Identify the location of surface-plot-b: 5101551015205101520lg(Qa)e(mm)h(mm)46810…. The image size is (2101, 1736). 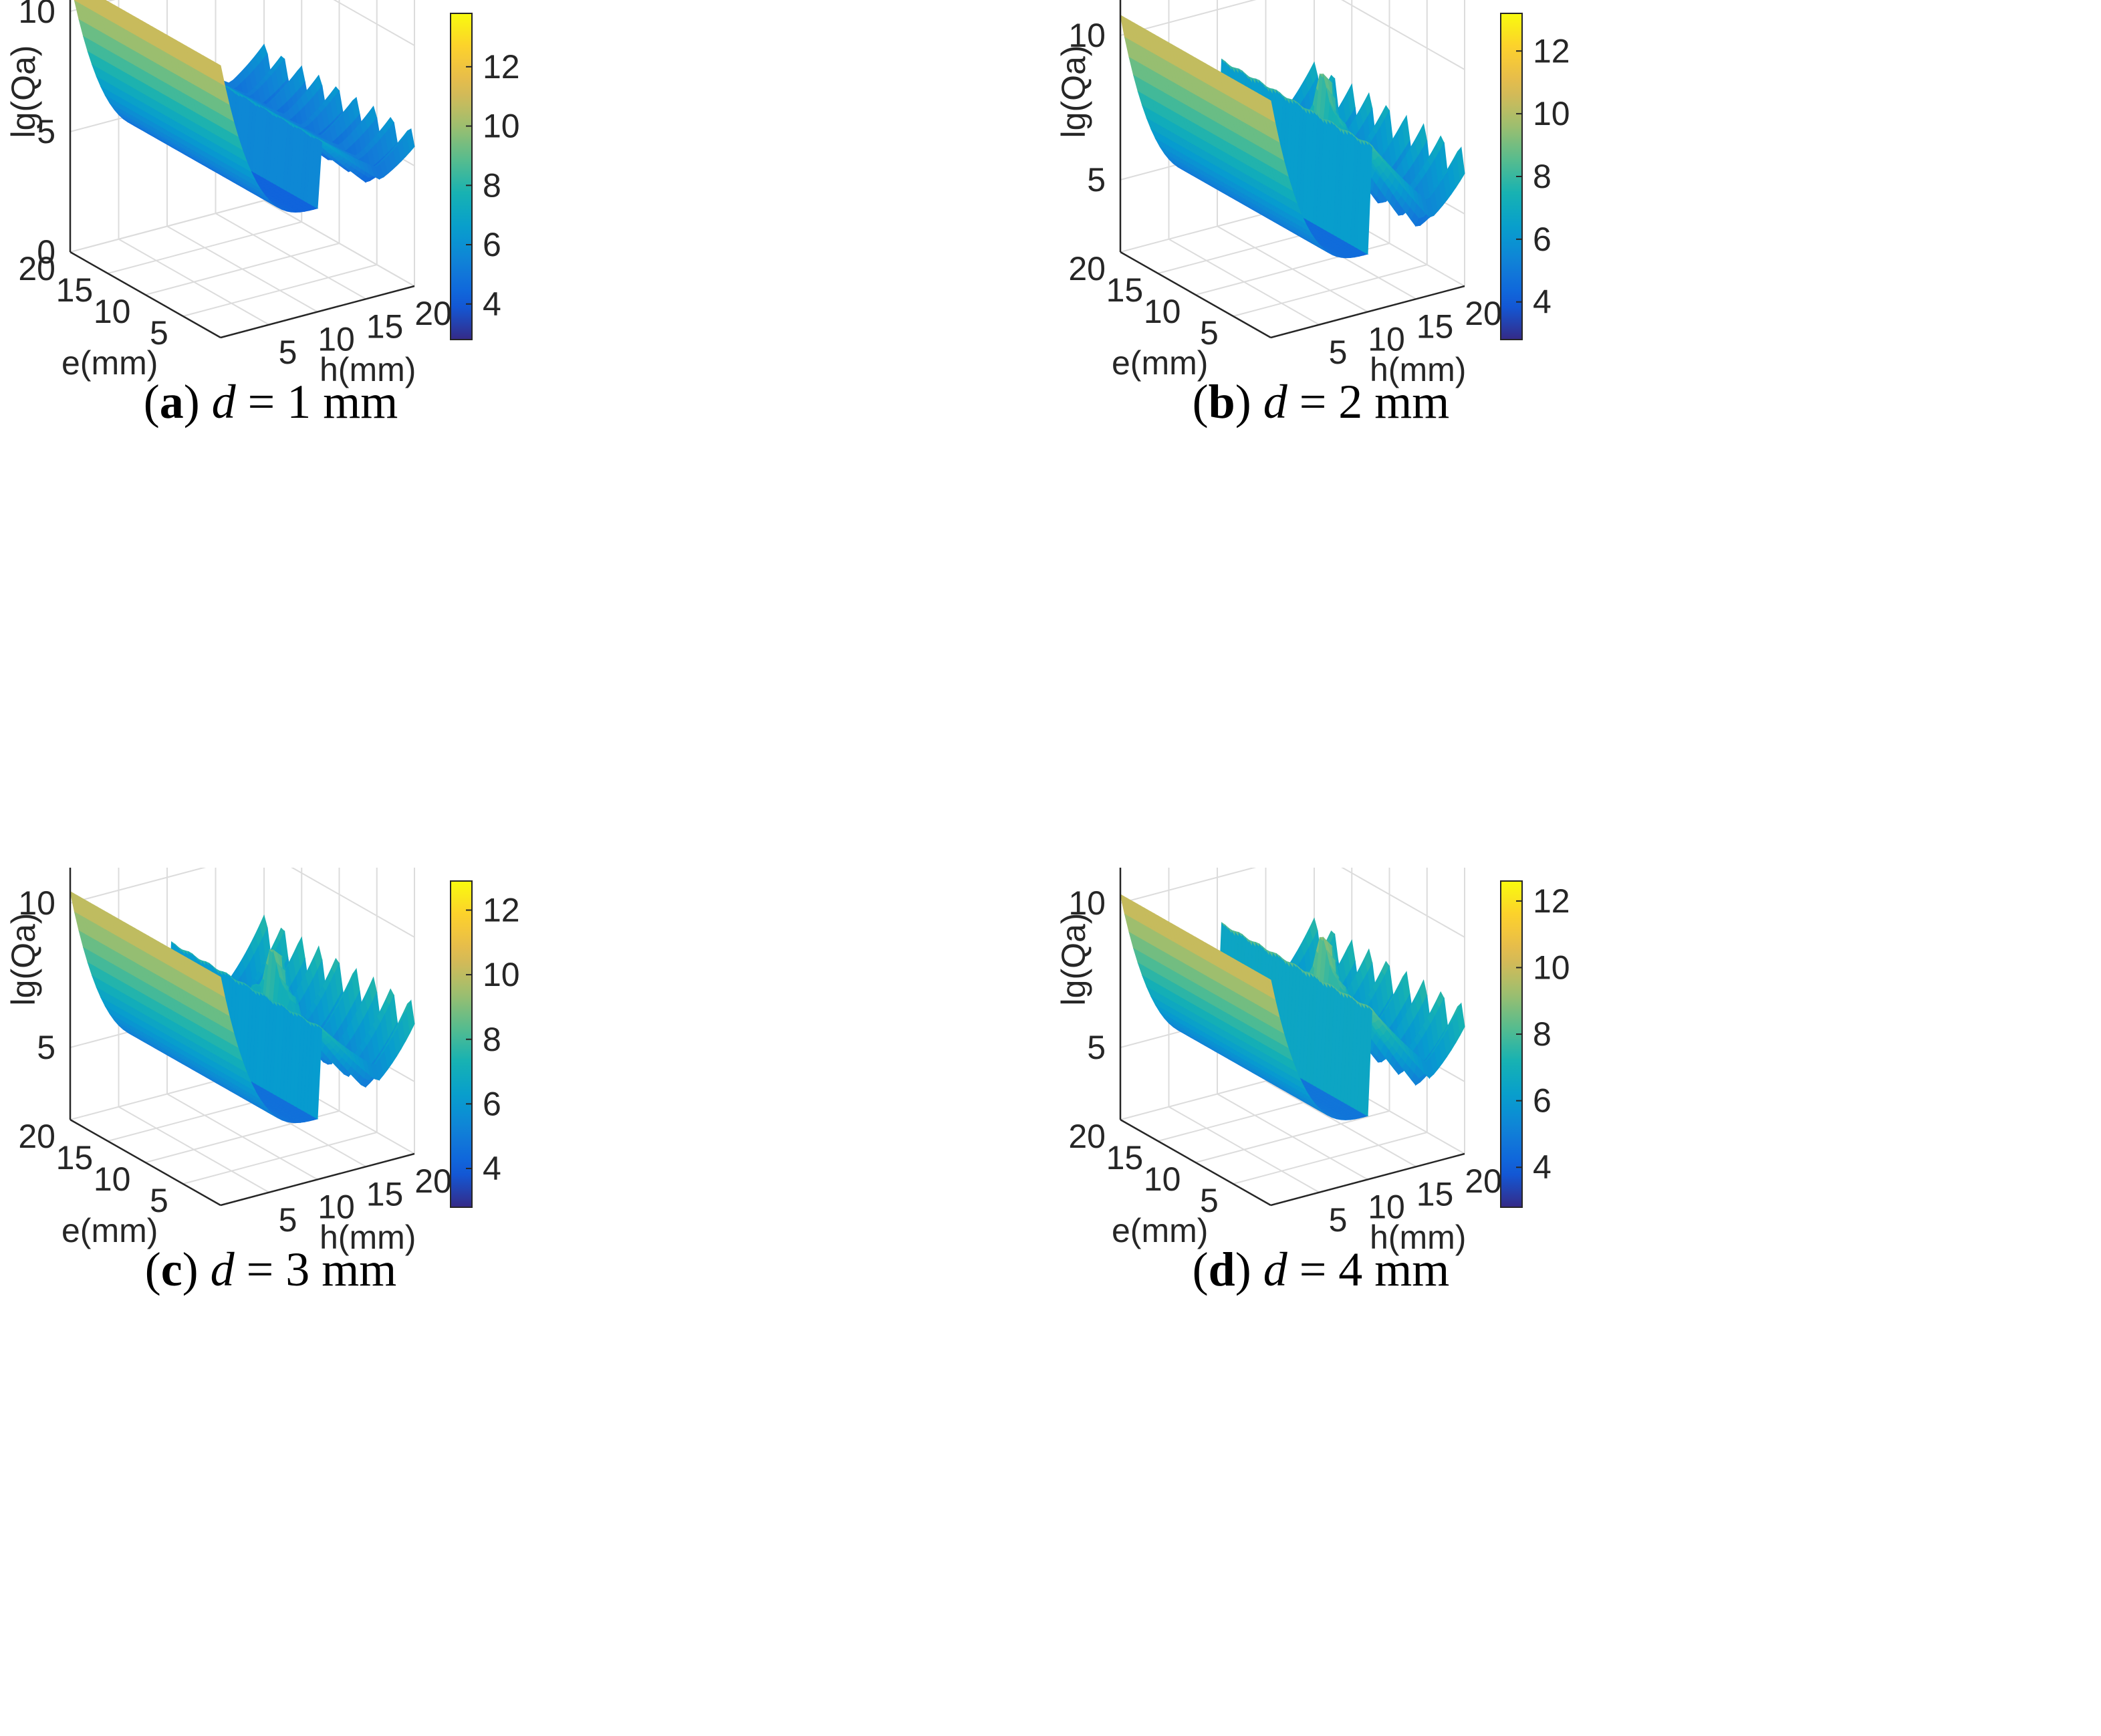
(1312, 214).